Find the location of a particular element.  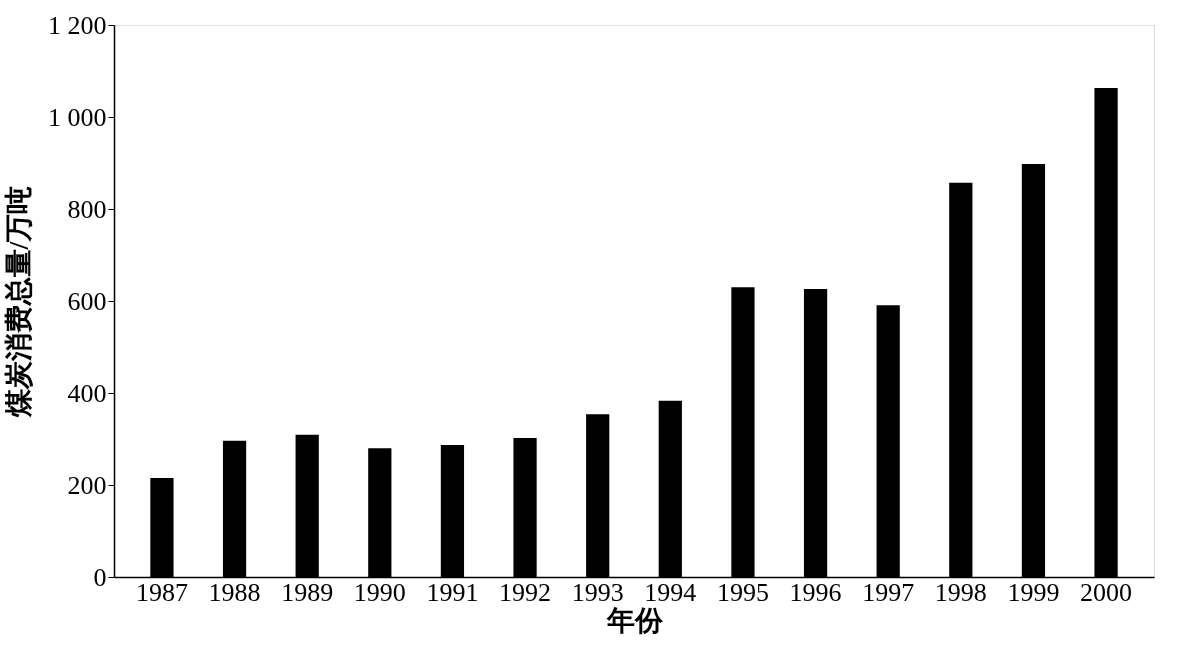

y-tick-label: 800 is located at coordinates (87, 209).